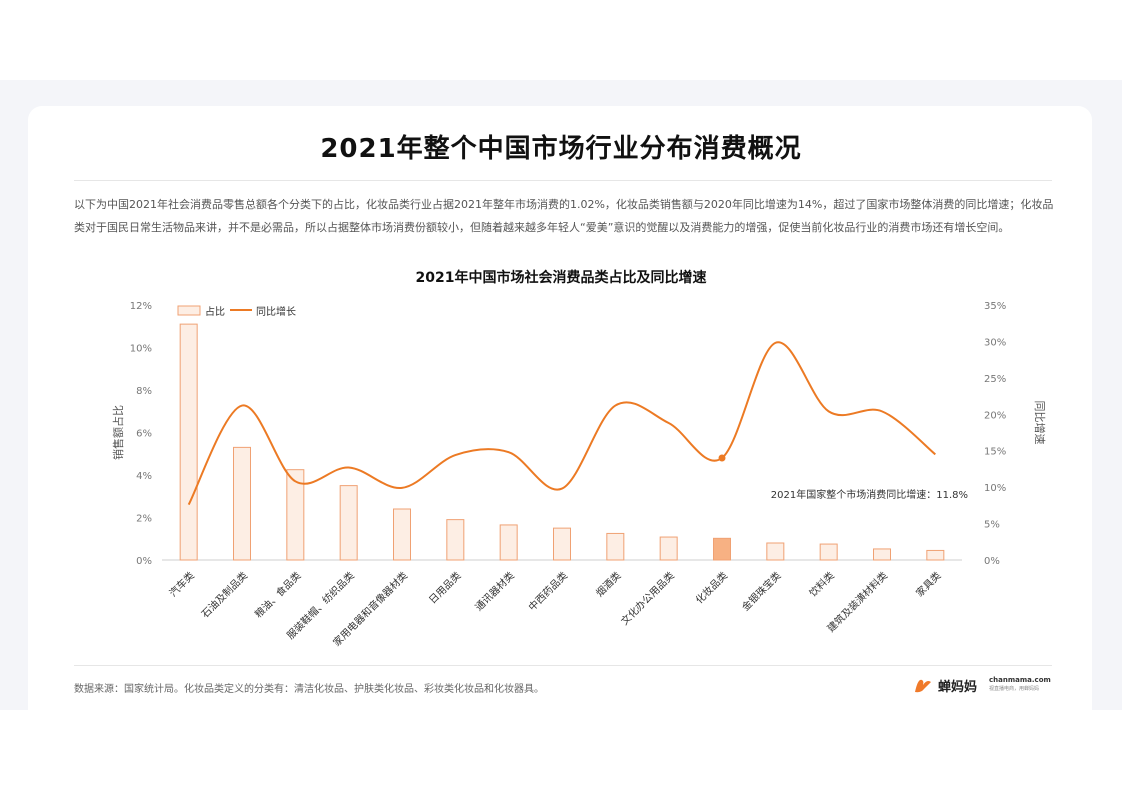 This screenshot has height=793, width=1122. Describe the element at coordinates (958, 687) in the screenshot. I see `brand-name: 蝉妈妈` at that location.